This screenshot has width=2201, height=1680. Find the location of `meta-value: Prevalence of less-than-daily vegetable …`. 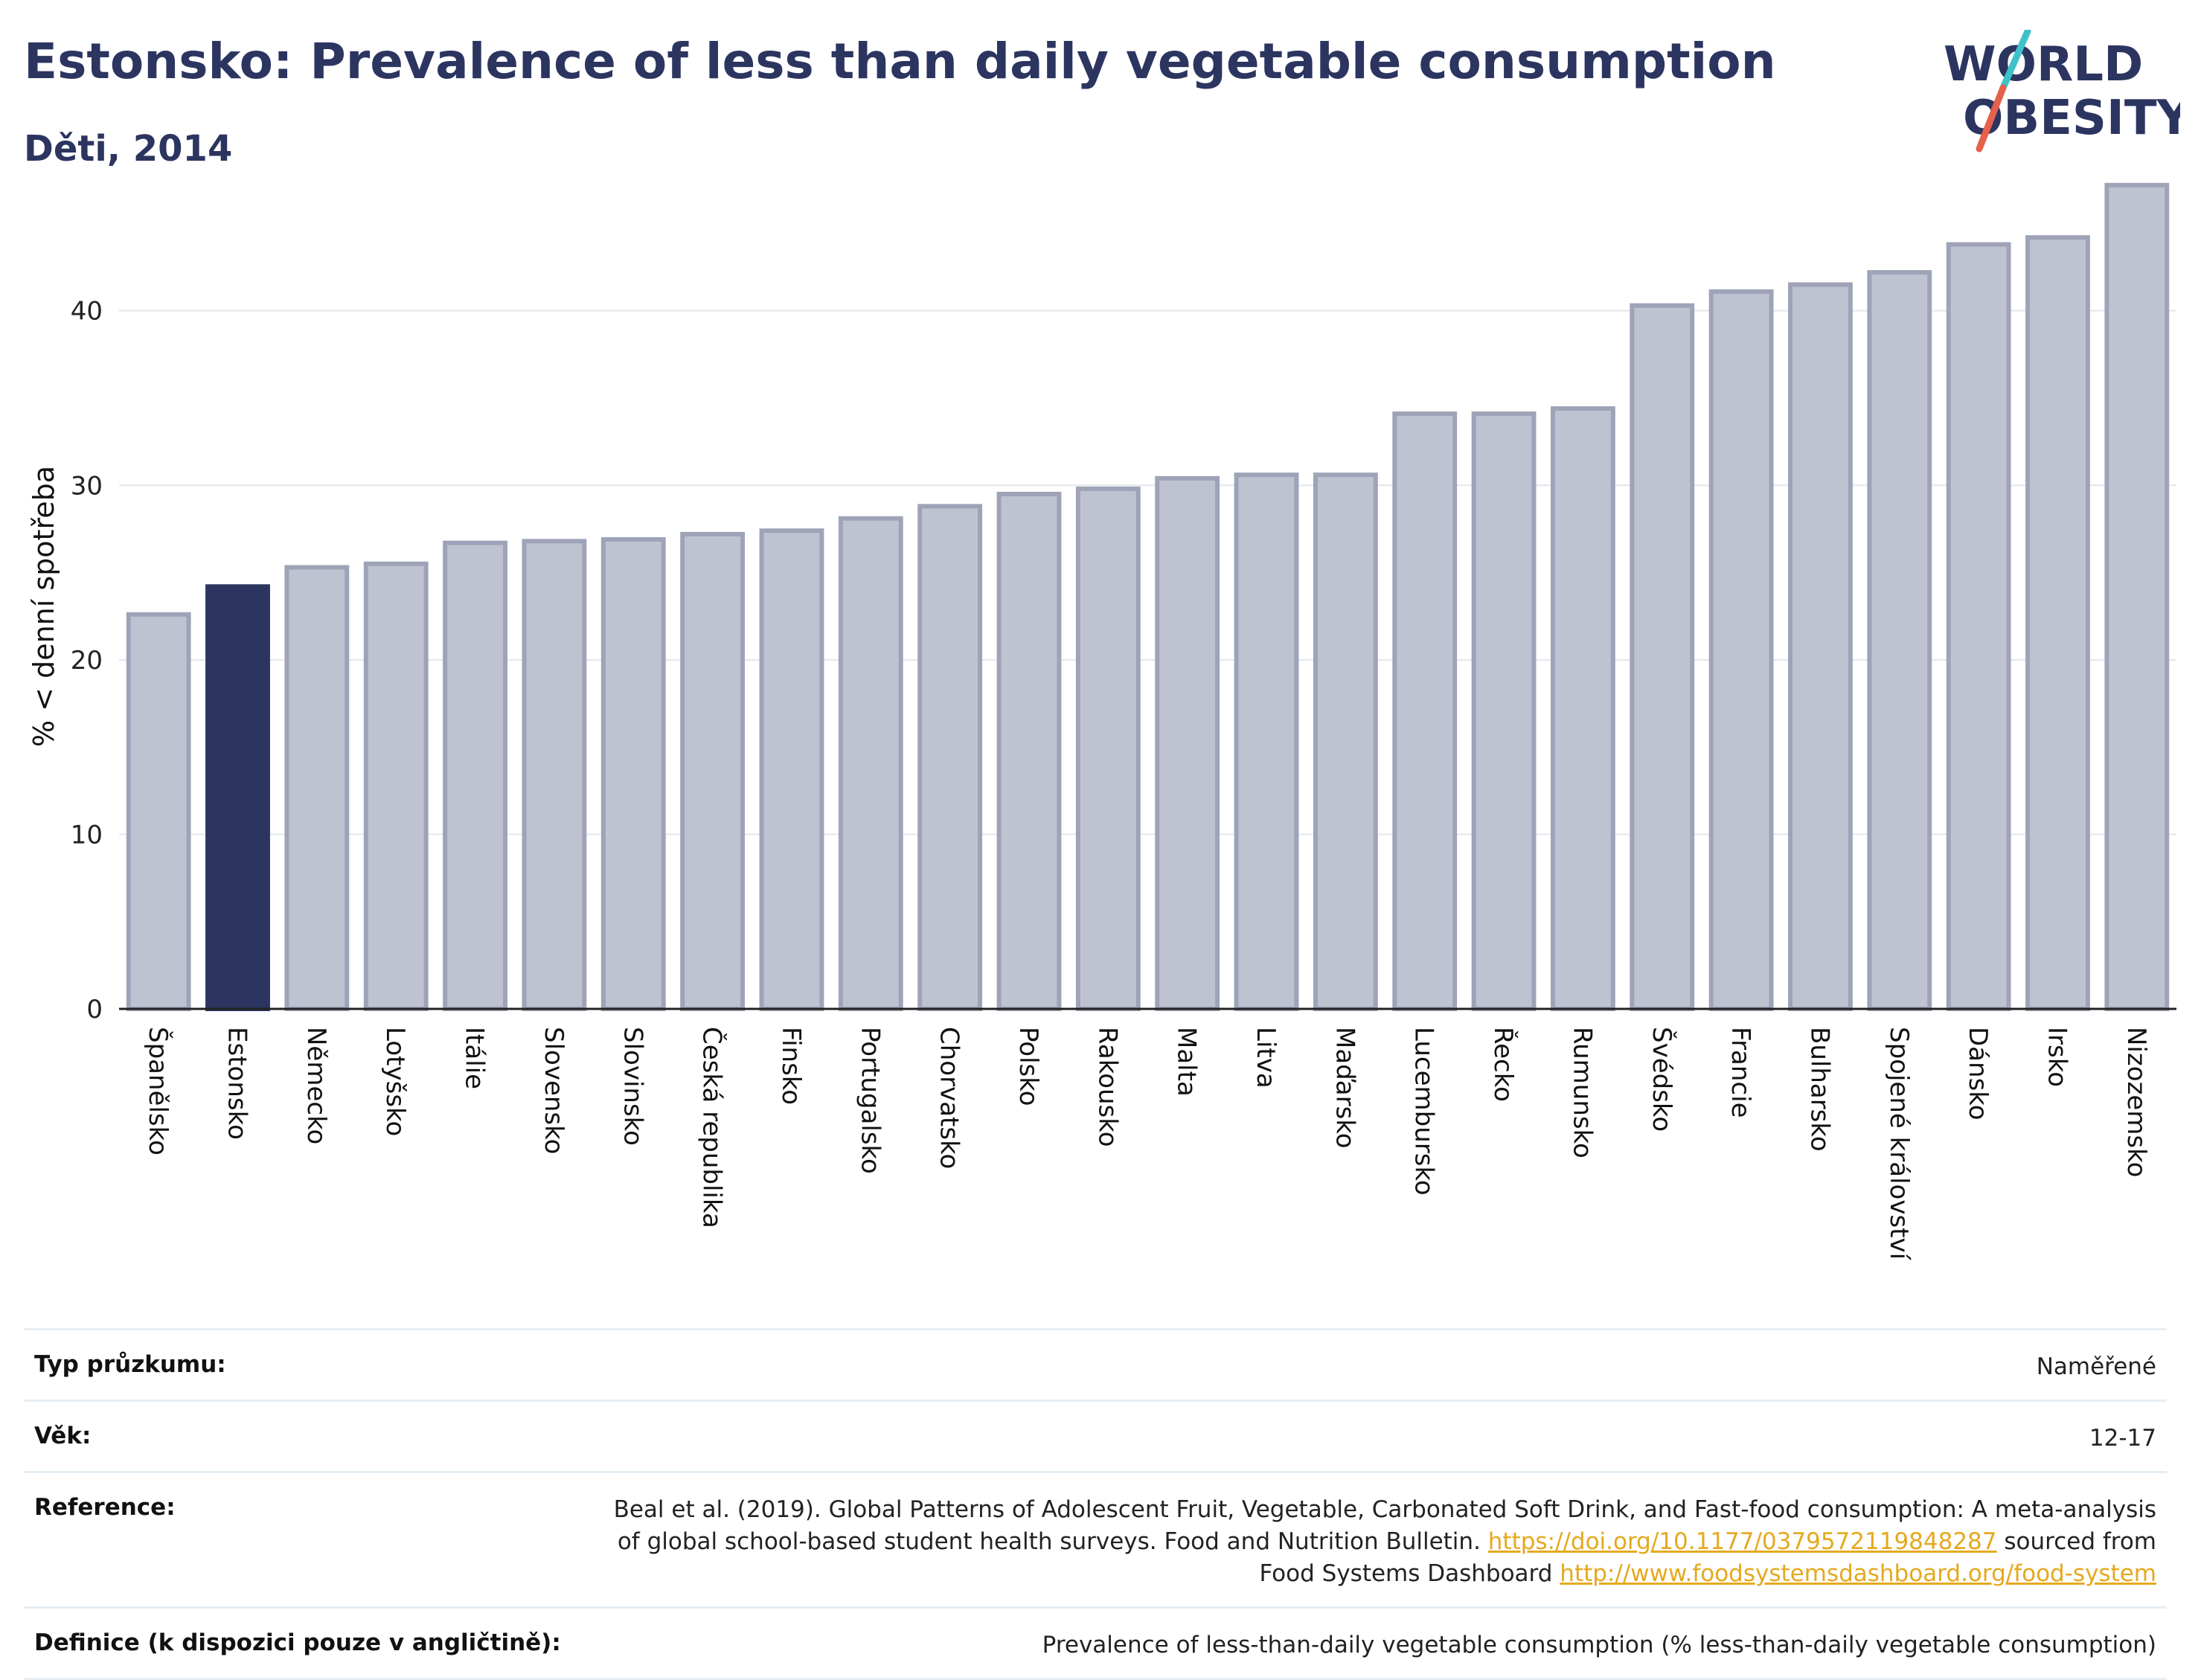

meta-value: Prevalence of less-than-daily vegetable … is located at coordinates (1599, 1645).